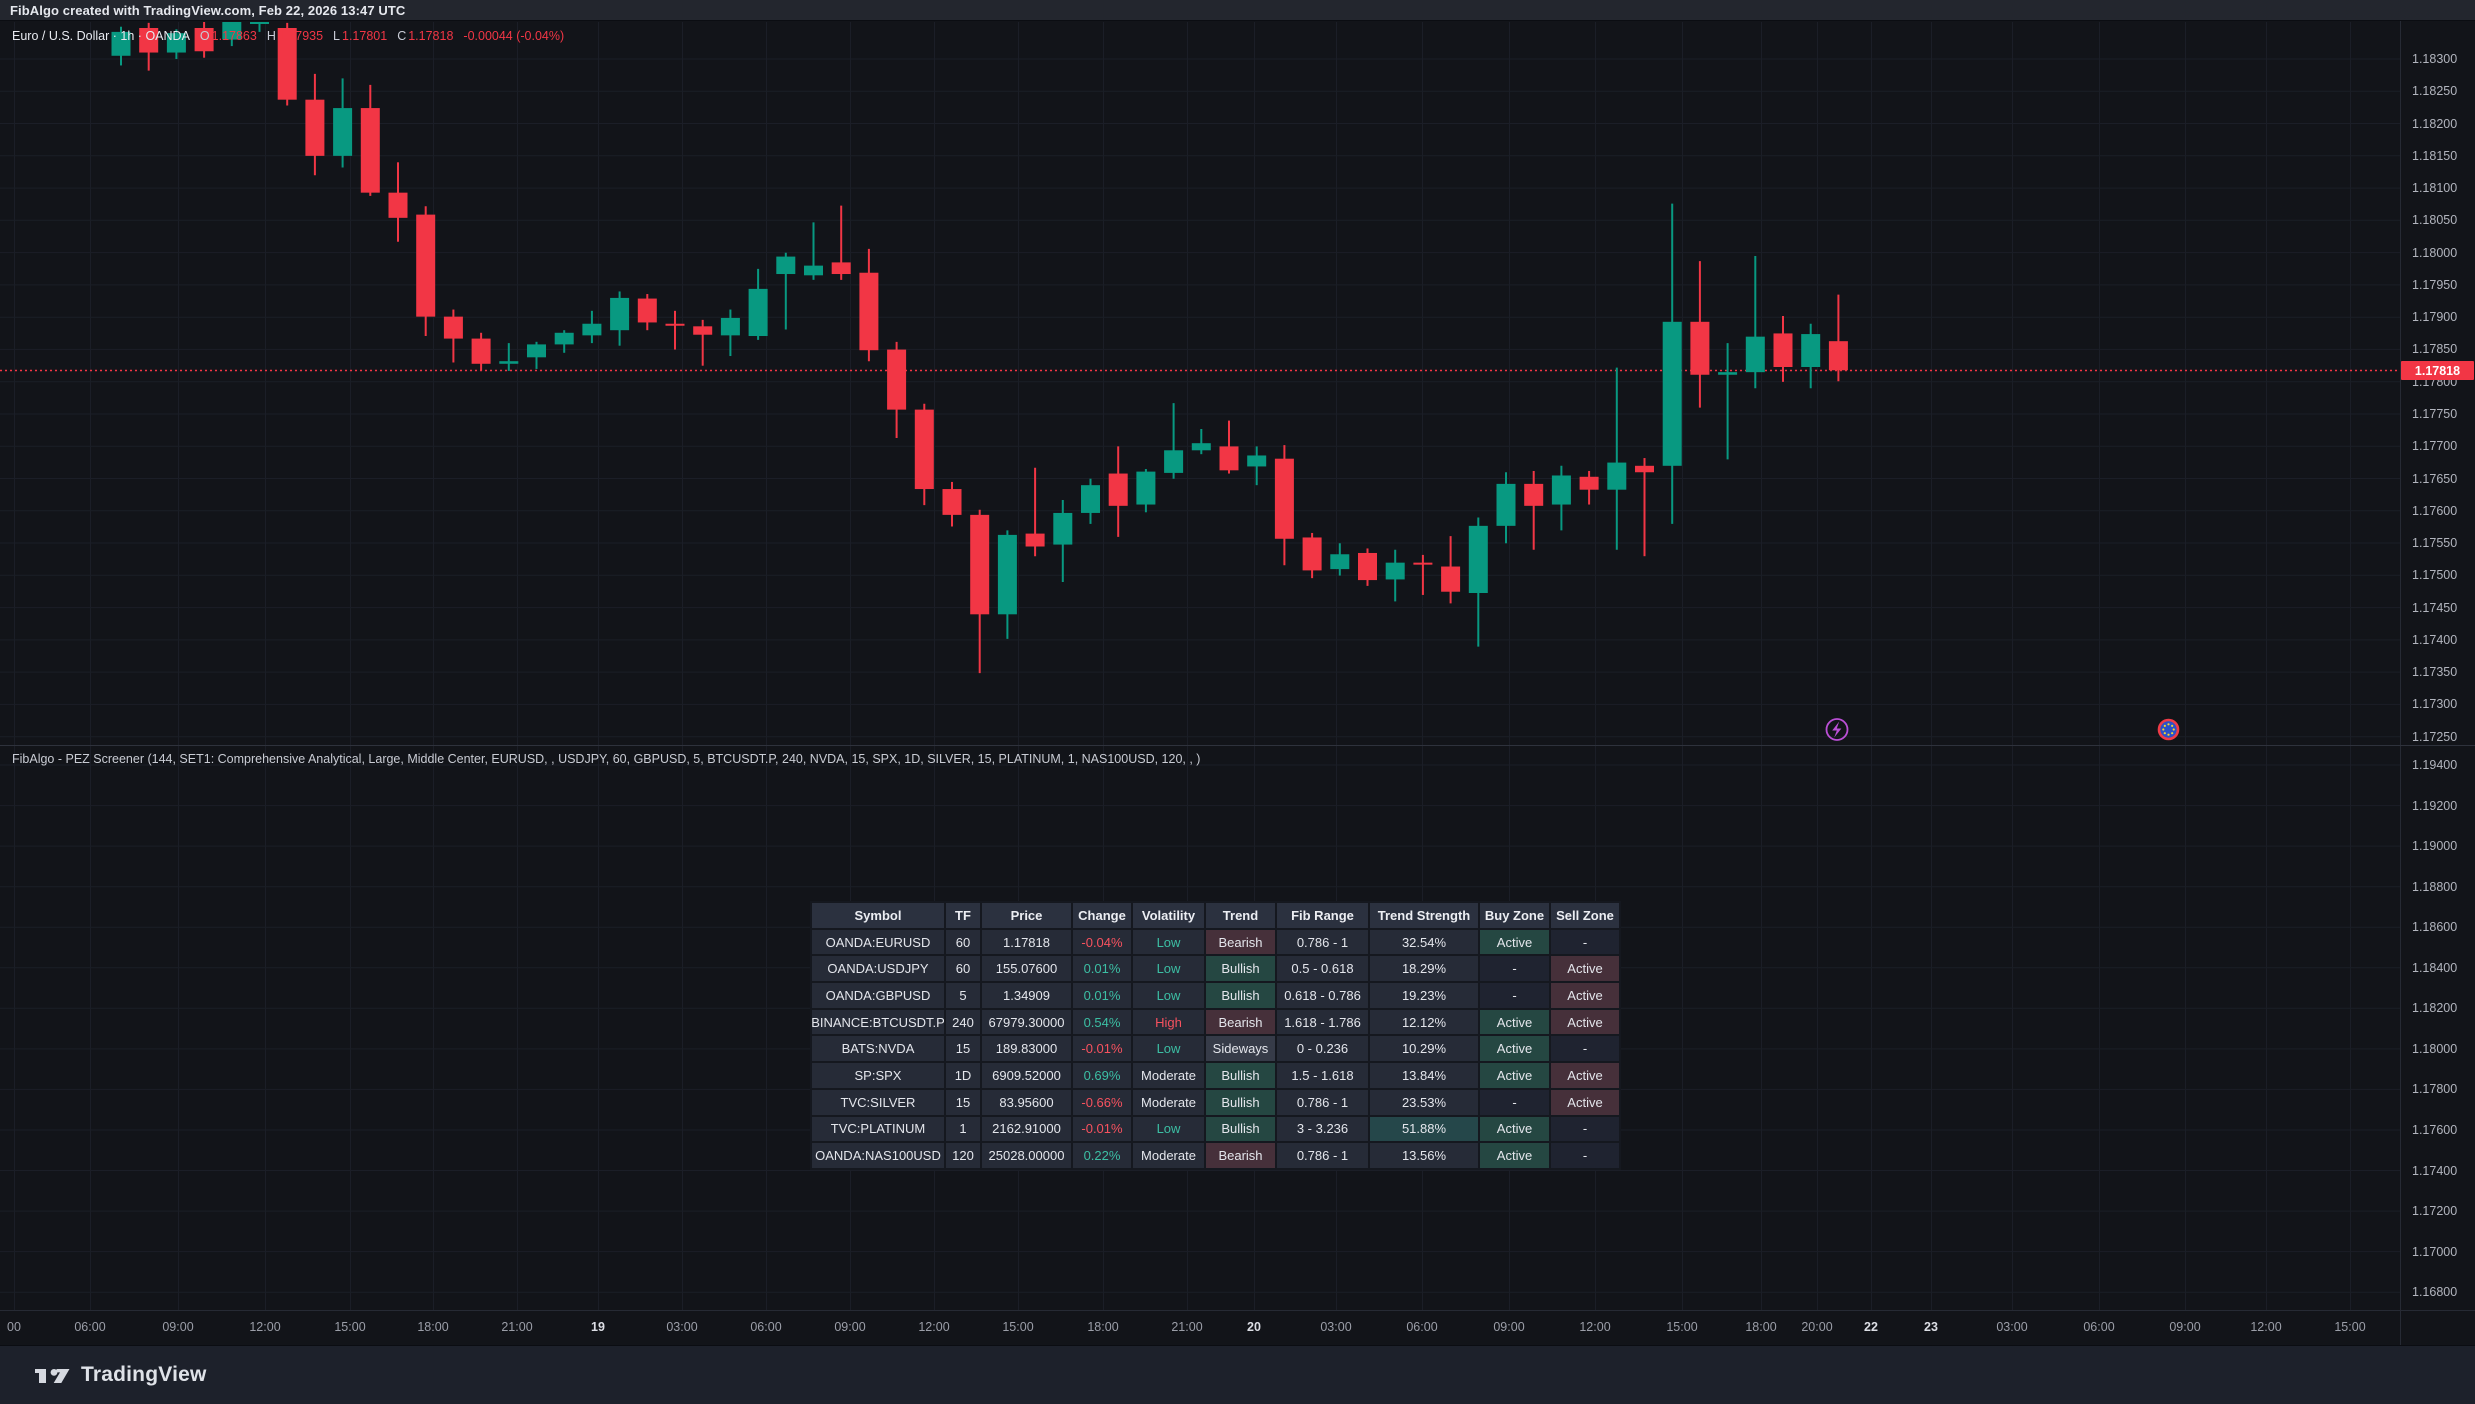 Image resolution: width=2475 pixels, height=1404 pixels. I want to click on price-axis-border, so click(2400, 683).